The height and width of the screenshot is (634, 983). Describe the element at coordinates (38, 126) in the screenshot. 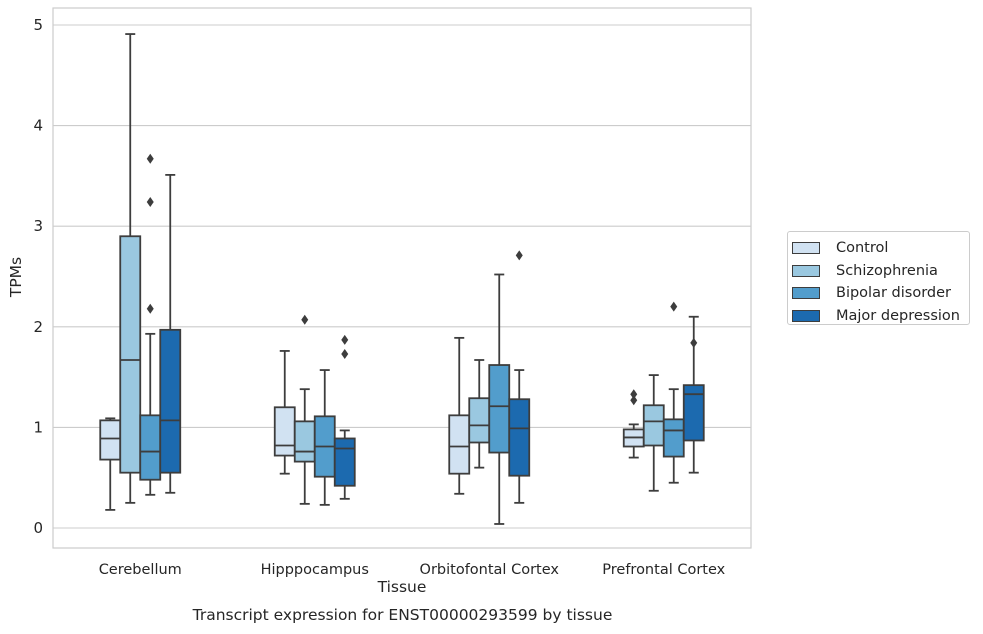

I see `y-tick-label: 4` at that location.